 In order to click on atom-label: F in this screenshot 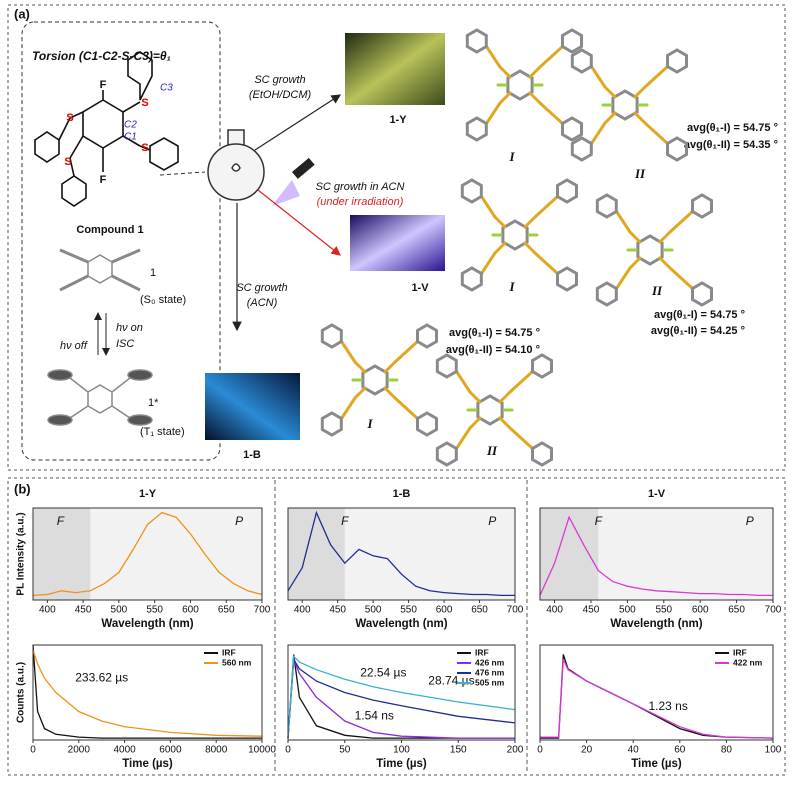, I will do `click(103, 180)`.